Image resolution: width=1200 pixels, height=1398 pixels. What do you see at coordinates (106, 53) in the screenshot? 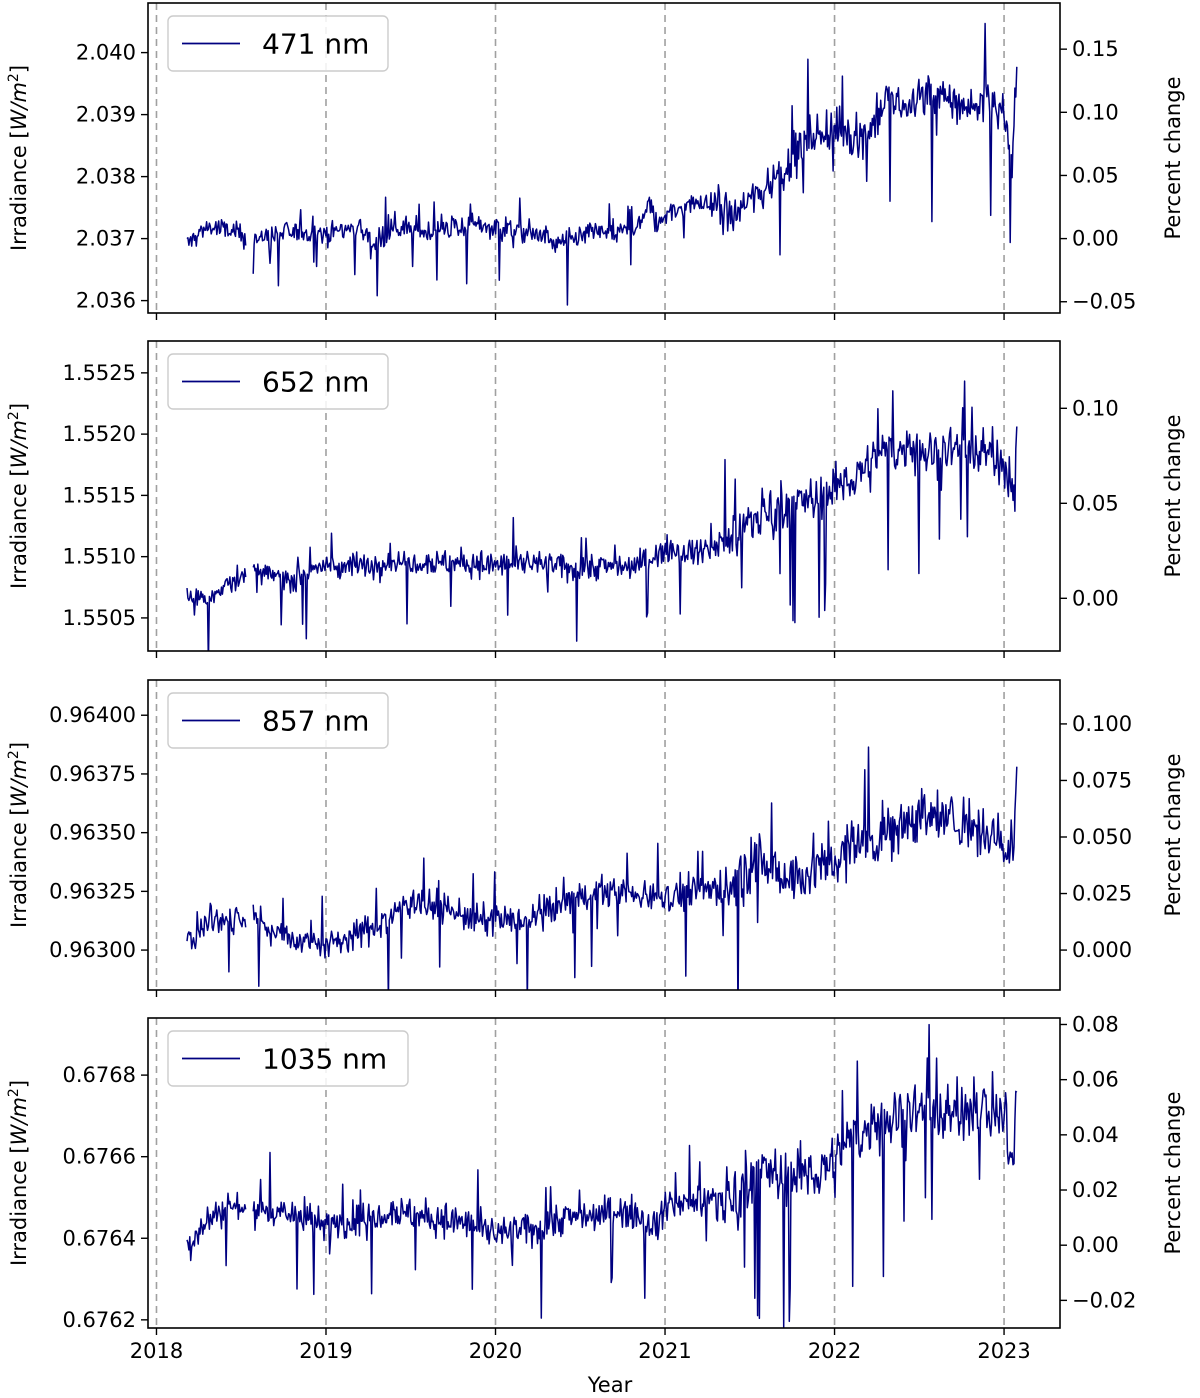
I see `y-tick-label: 2.040` at bounding box center [106, 53].